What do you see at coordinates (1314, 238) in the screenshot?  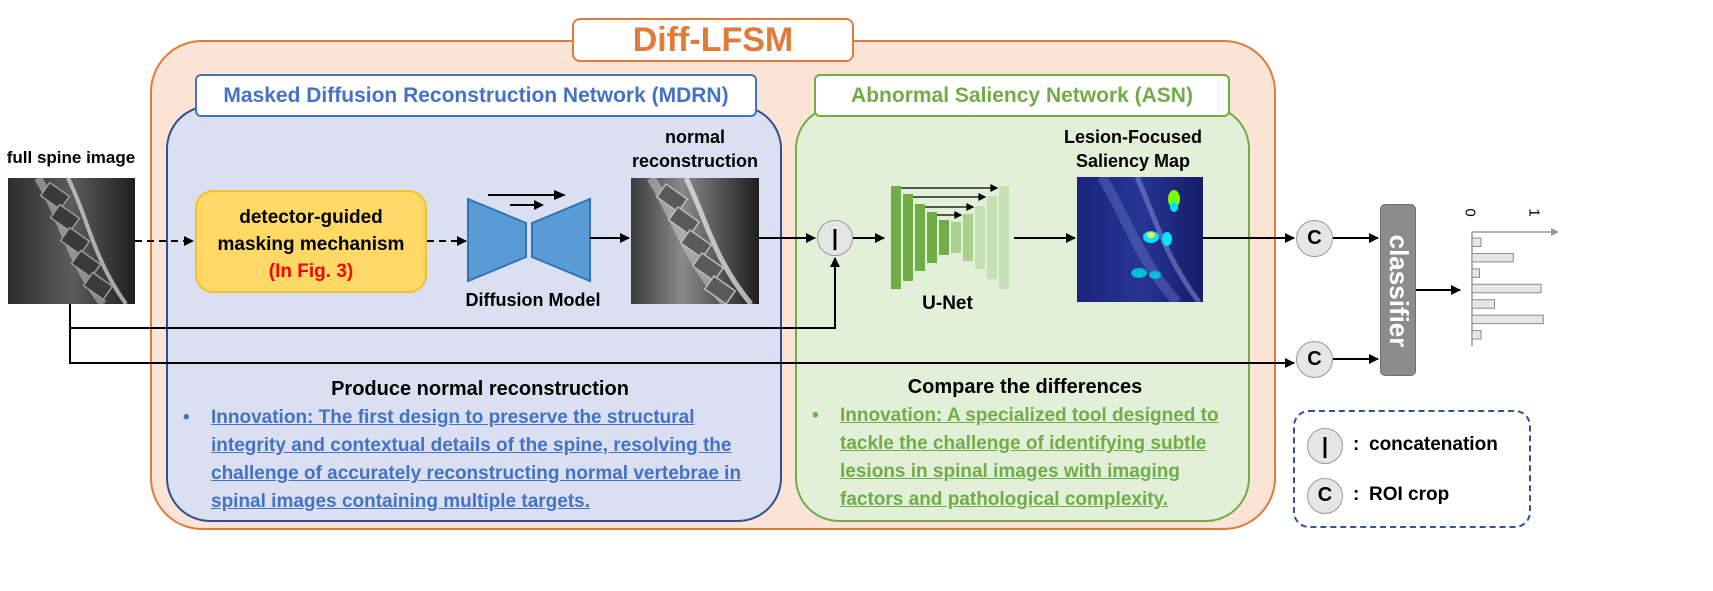 I see `roi-crop-node-top: C` at bounding box center [1314, 238].